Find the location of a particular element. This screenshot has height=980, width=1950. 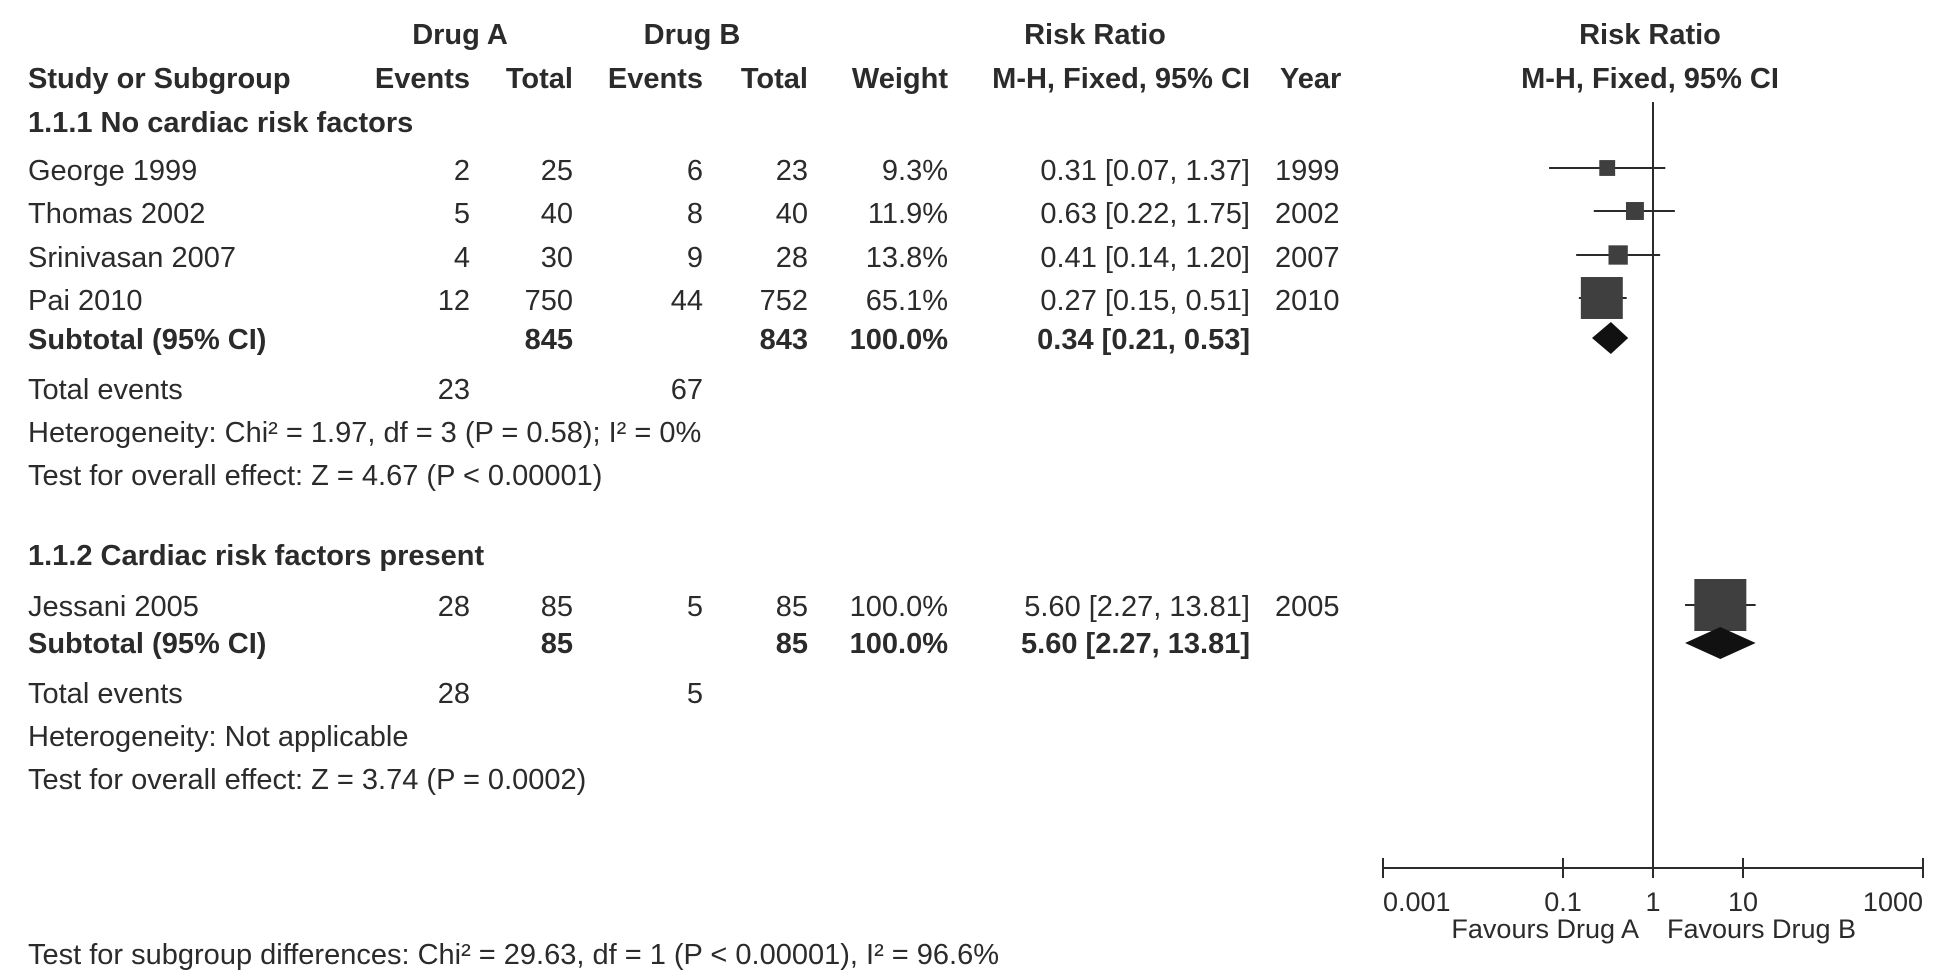

x-tick-label: 0.1 is located at coordinates (1563, 902).